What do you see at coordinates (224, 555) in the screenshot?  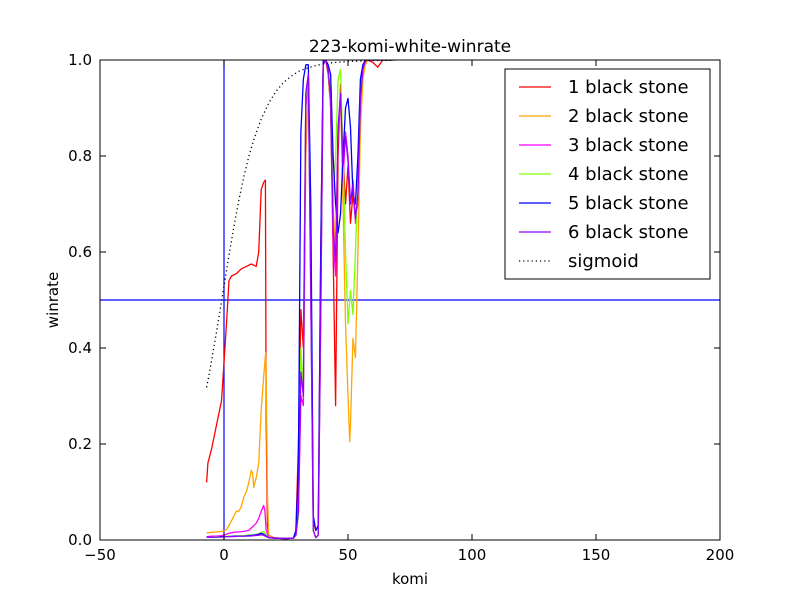 I see `x-tick-label: 0` at bounding box center [224, 555].